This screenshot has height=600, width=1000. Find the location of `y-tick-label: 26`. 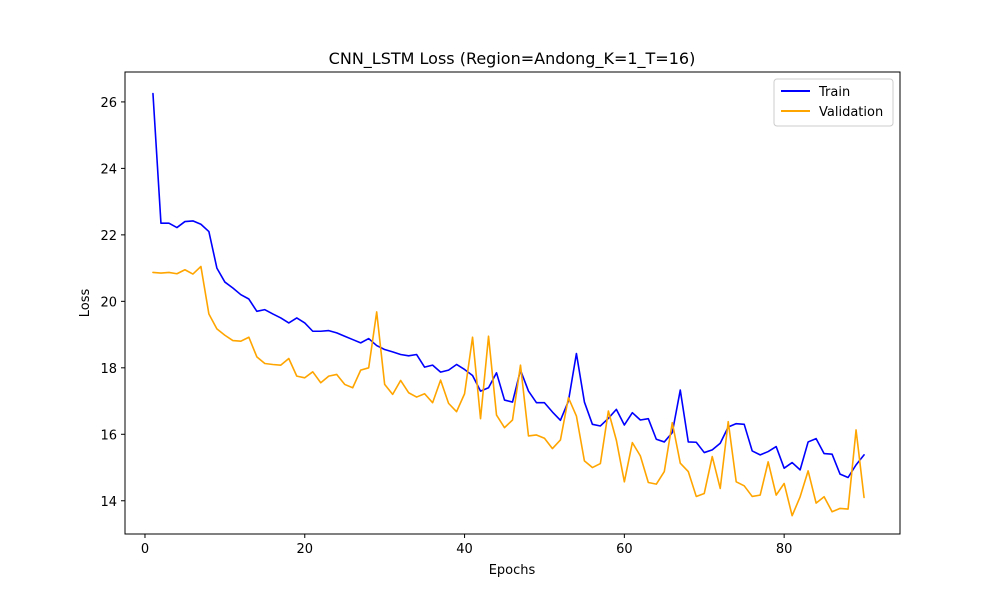

y-tick-label: 26 is located at coordinates (108, 103).